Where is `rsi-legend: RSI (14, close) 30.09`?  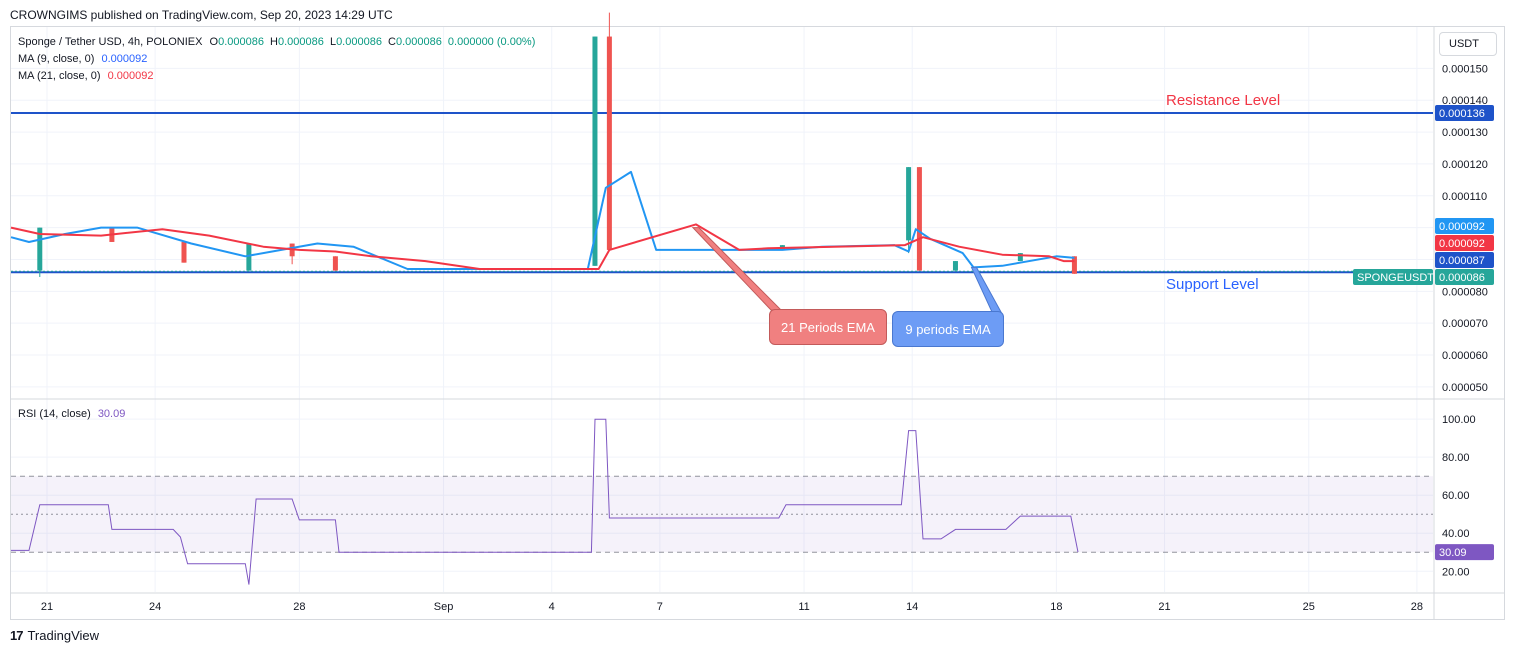 rsi-legend: RSI (14, close) 30.09 is located at coordinates (71, 414).